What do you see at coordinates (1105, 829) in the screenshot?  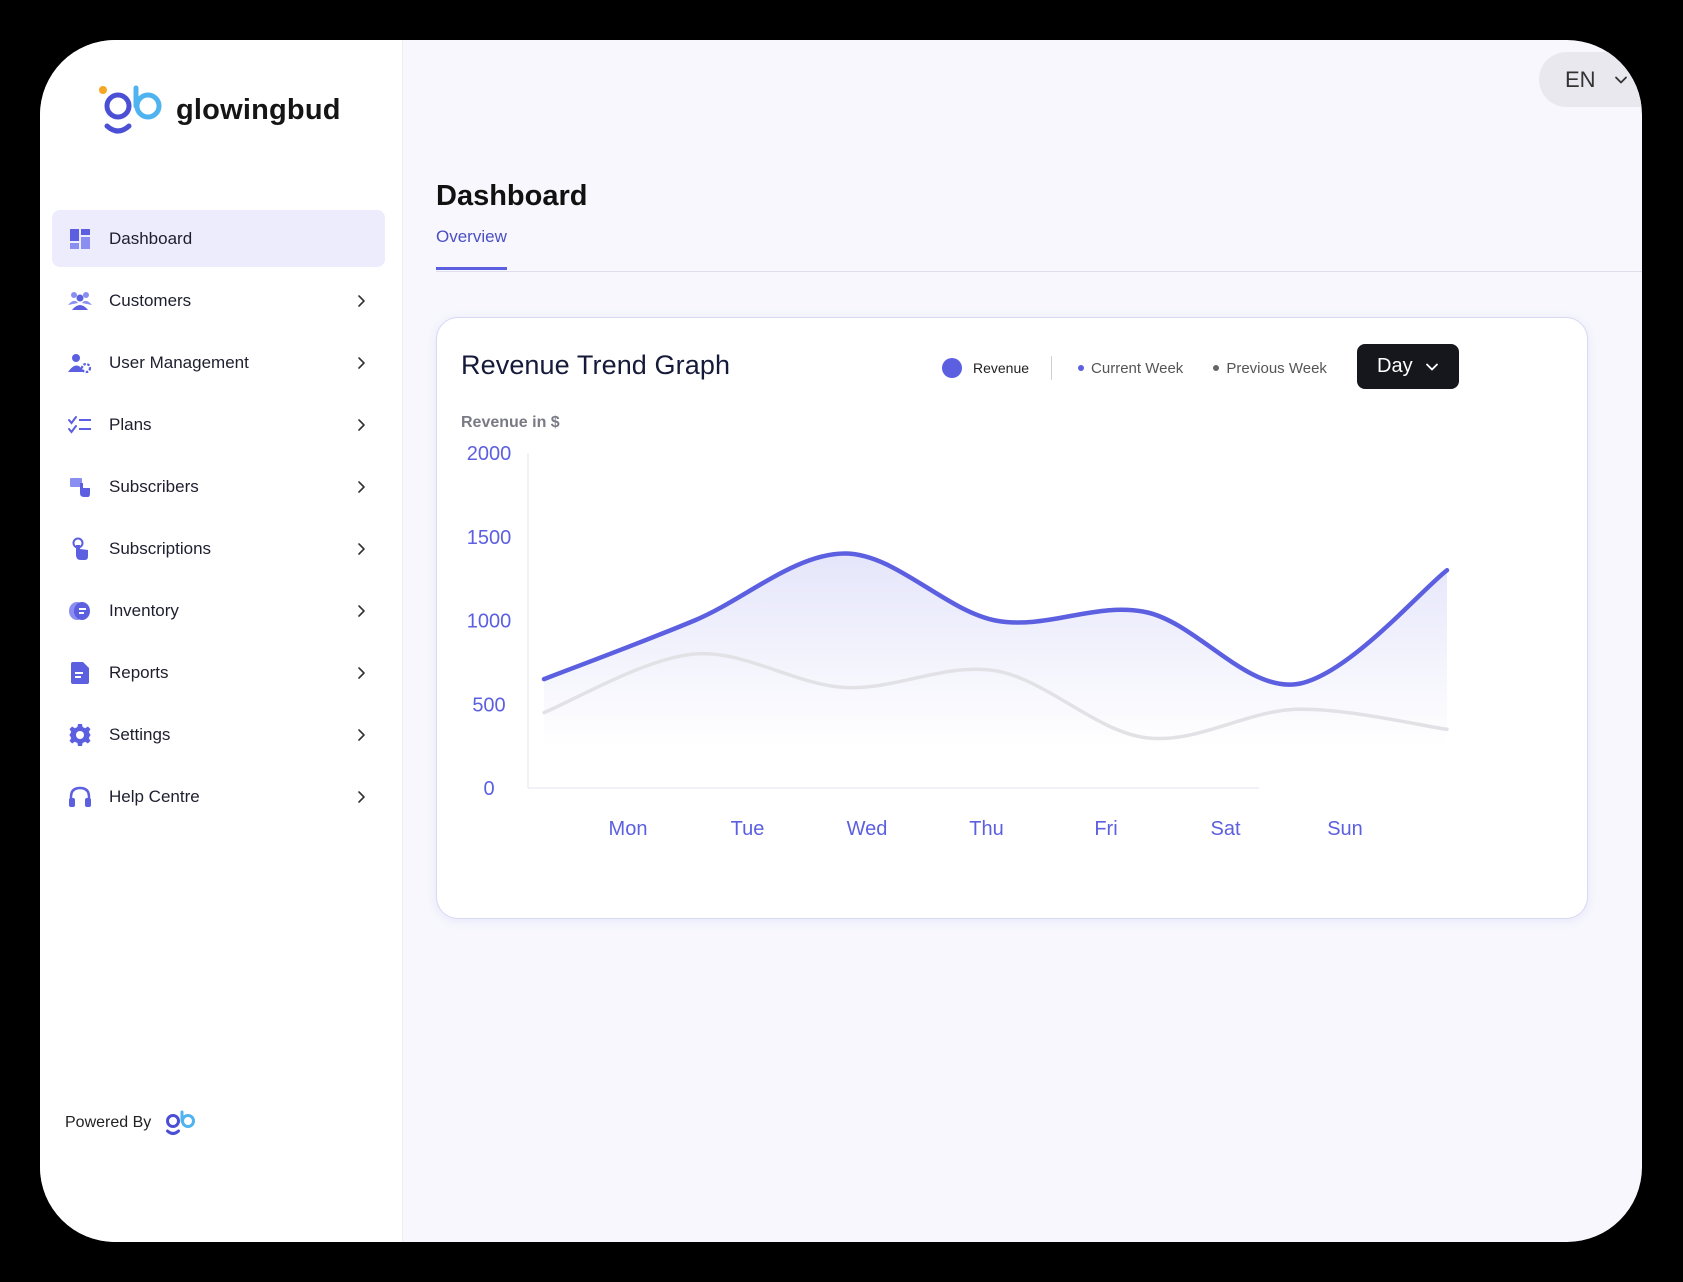 I see `x-tick-label: Fri` at bounding box center [1105, 829].